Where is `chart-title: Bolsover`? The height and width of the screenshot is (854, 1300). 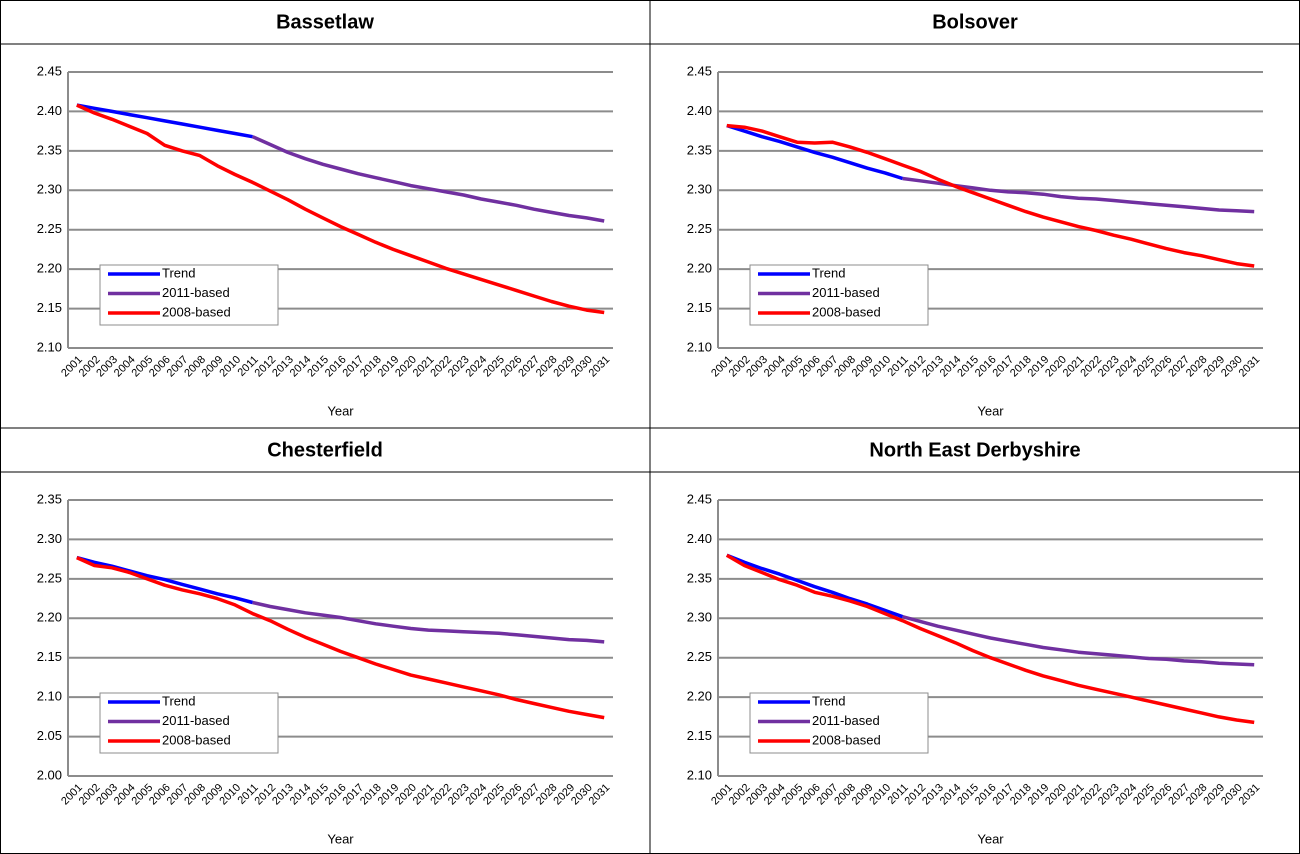
chart-title: Bolsover is located at coordinates (975, 22).